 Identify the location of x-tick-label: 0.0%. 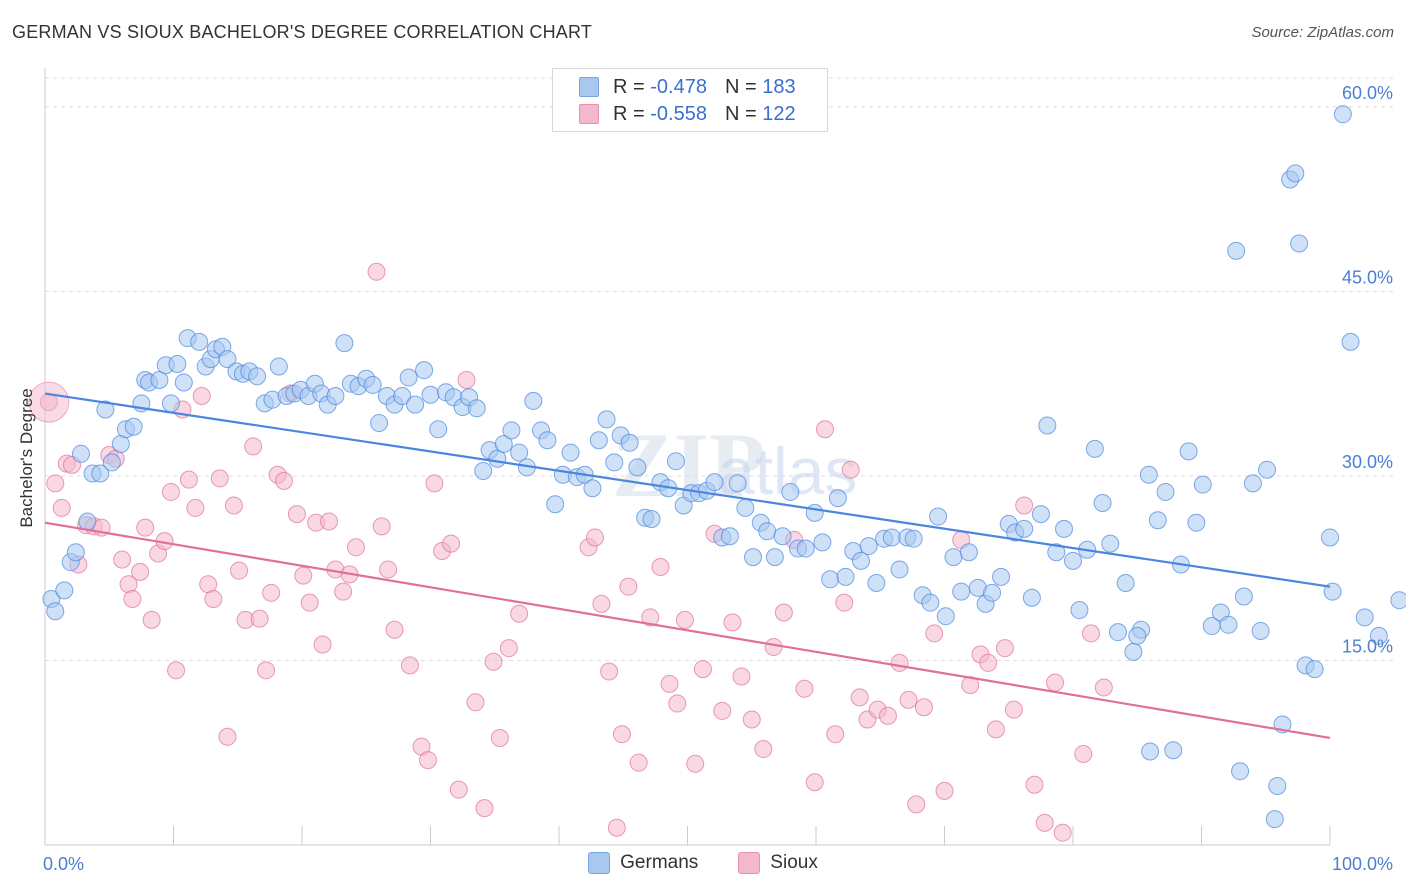
(63, 864).